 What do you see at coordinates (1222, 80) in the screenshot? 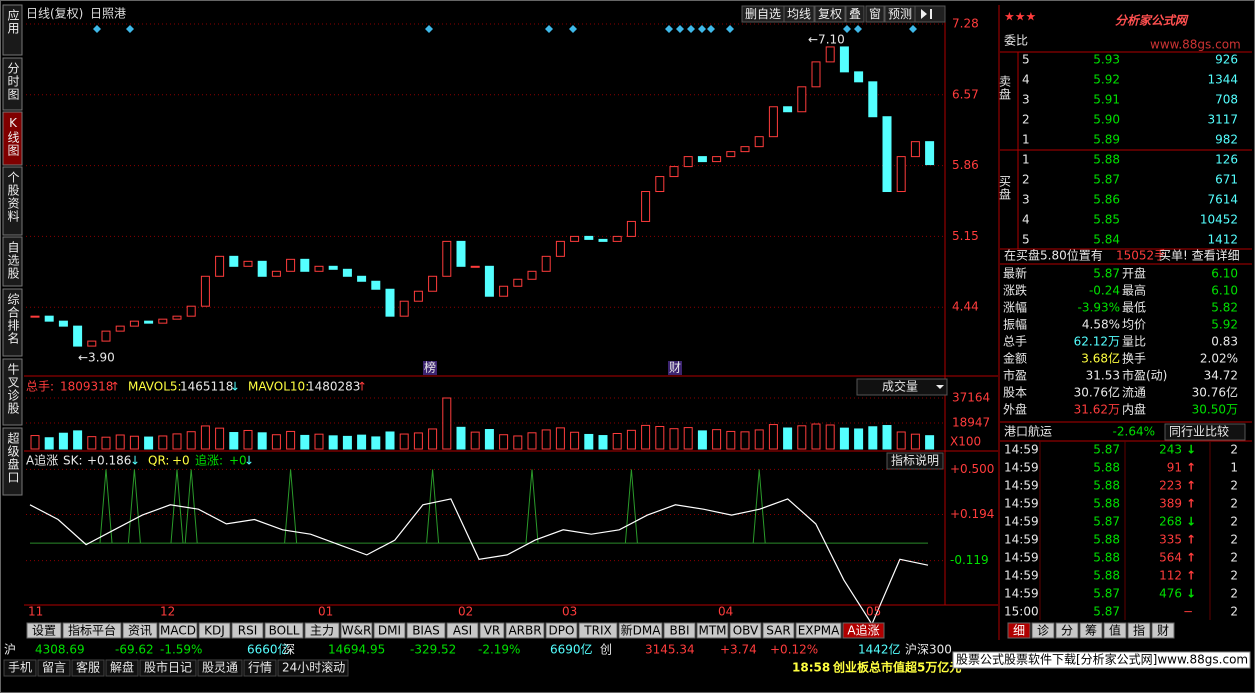
I see `level-volume: 1344` at bounding box center [1222, 80].